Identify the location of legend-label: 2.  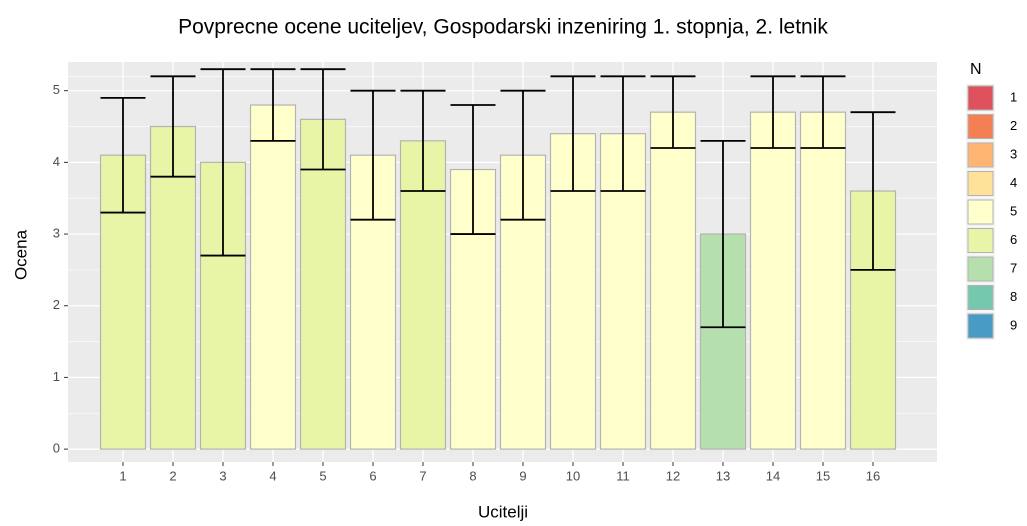
(1013, 125).